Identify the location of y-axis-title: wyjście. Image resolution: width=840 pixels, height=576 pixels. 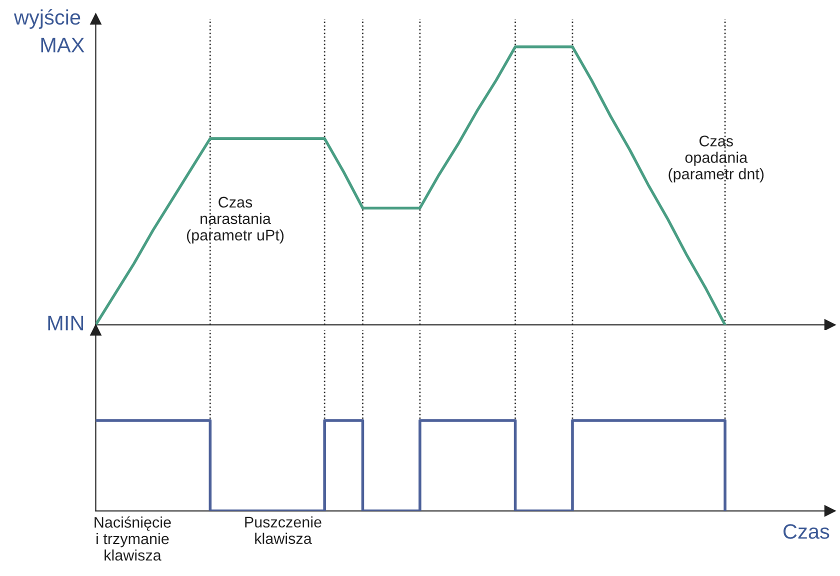
(47, 19).